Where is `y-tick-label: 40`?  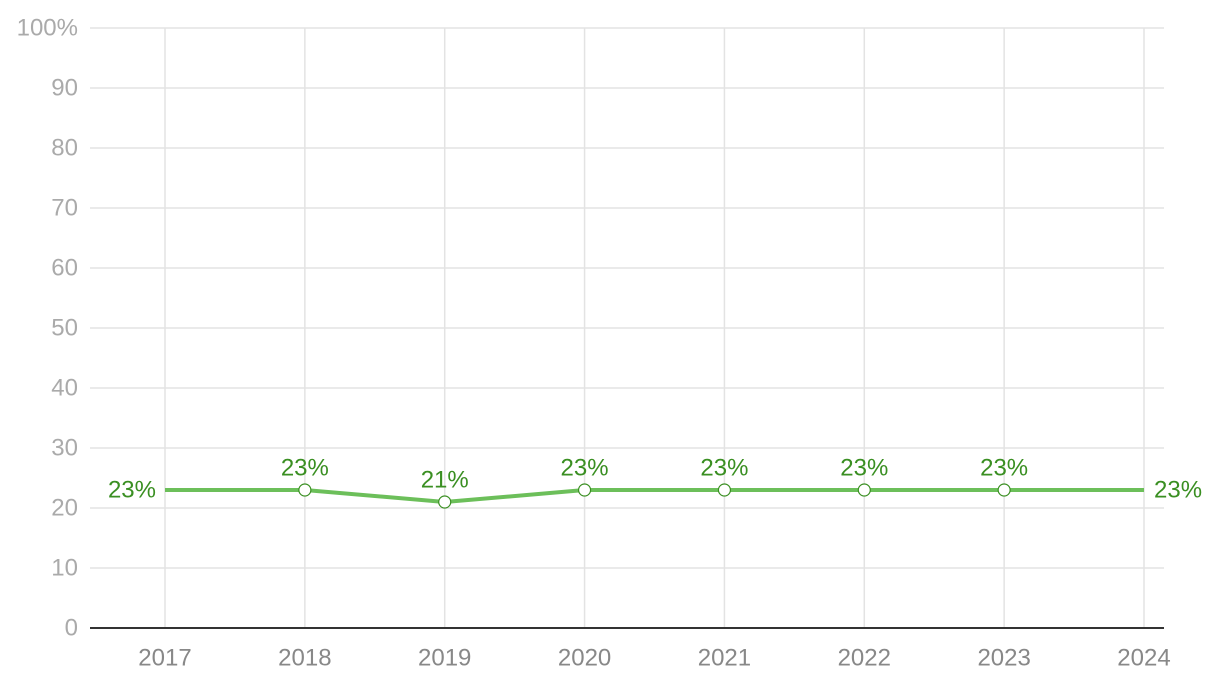 y-tick-label: 40 is located at coordinates (64, 388).